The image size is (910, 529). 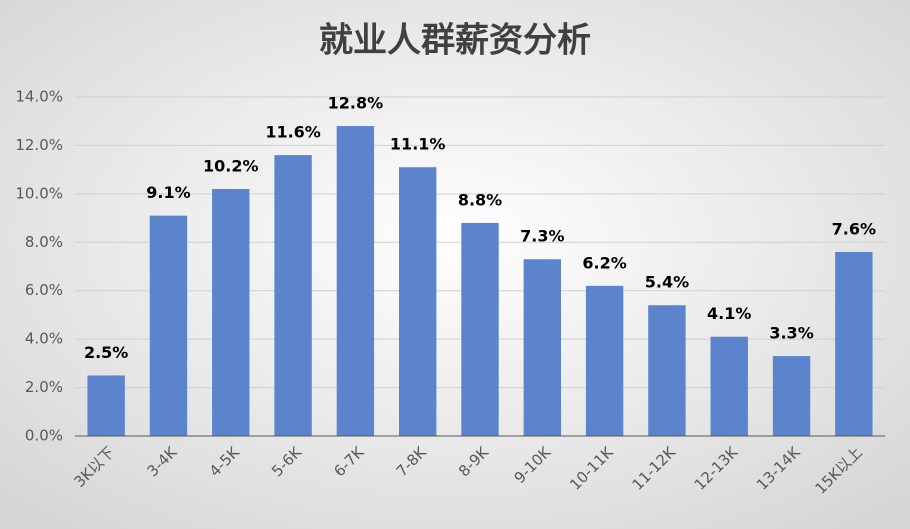 I want to click on data-label: 11.6%, so click(x=293, y=132).